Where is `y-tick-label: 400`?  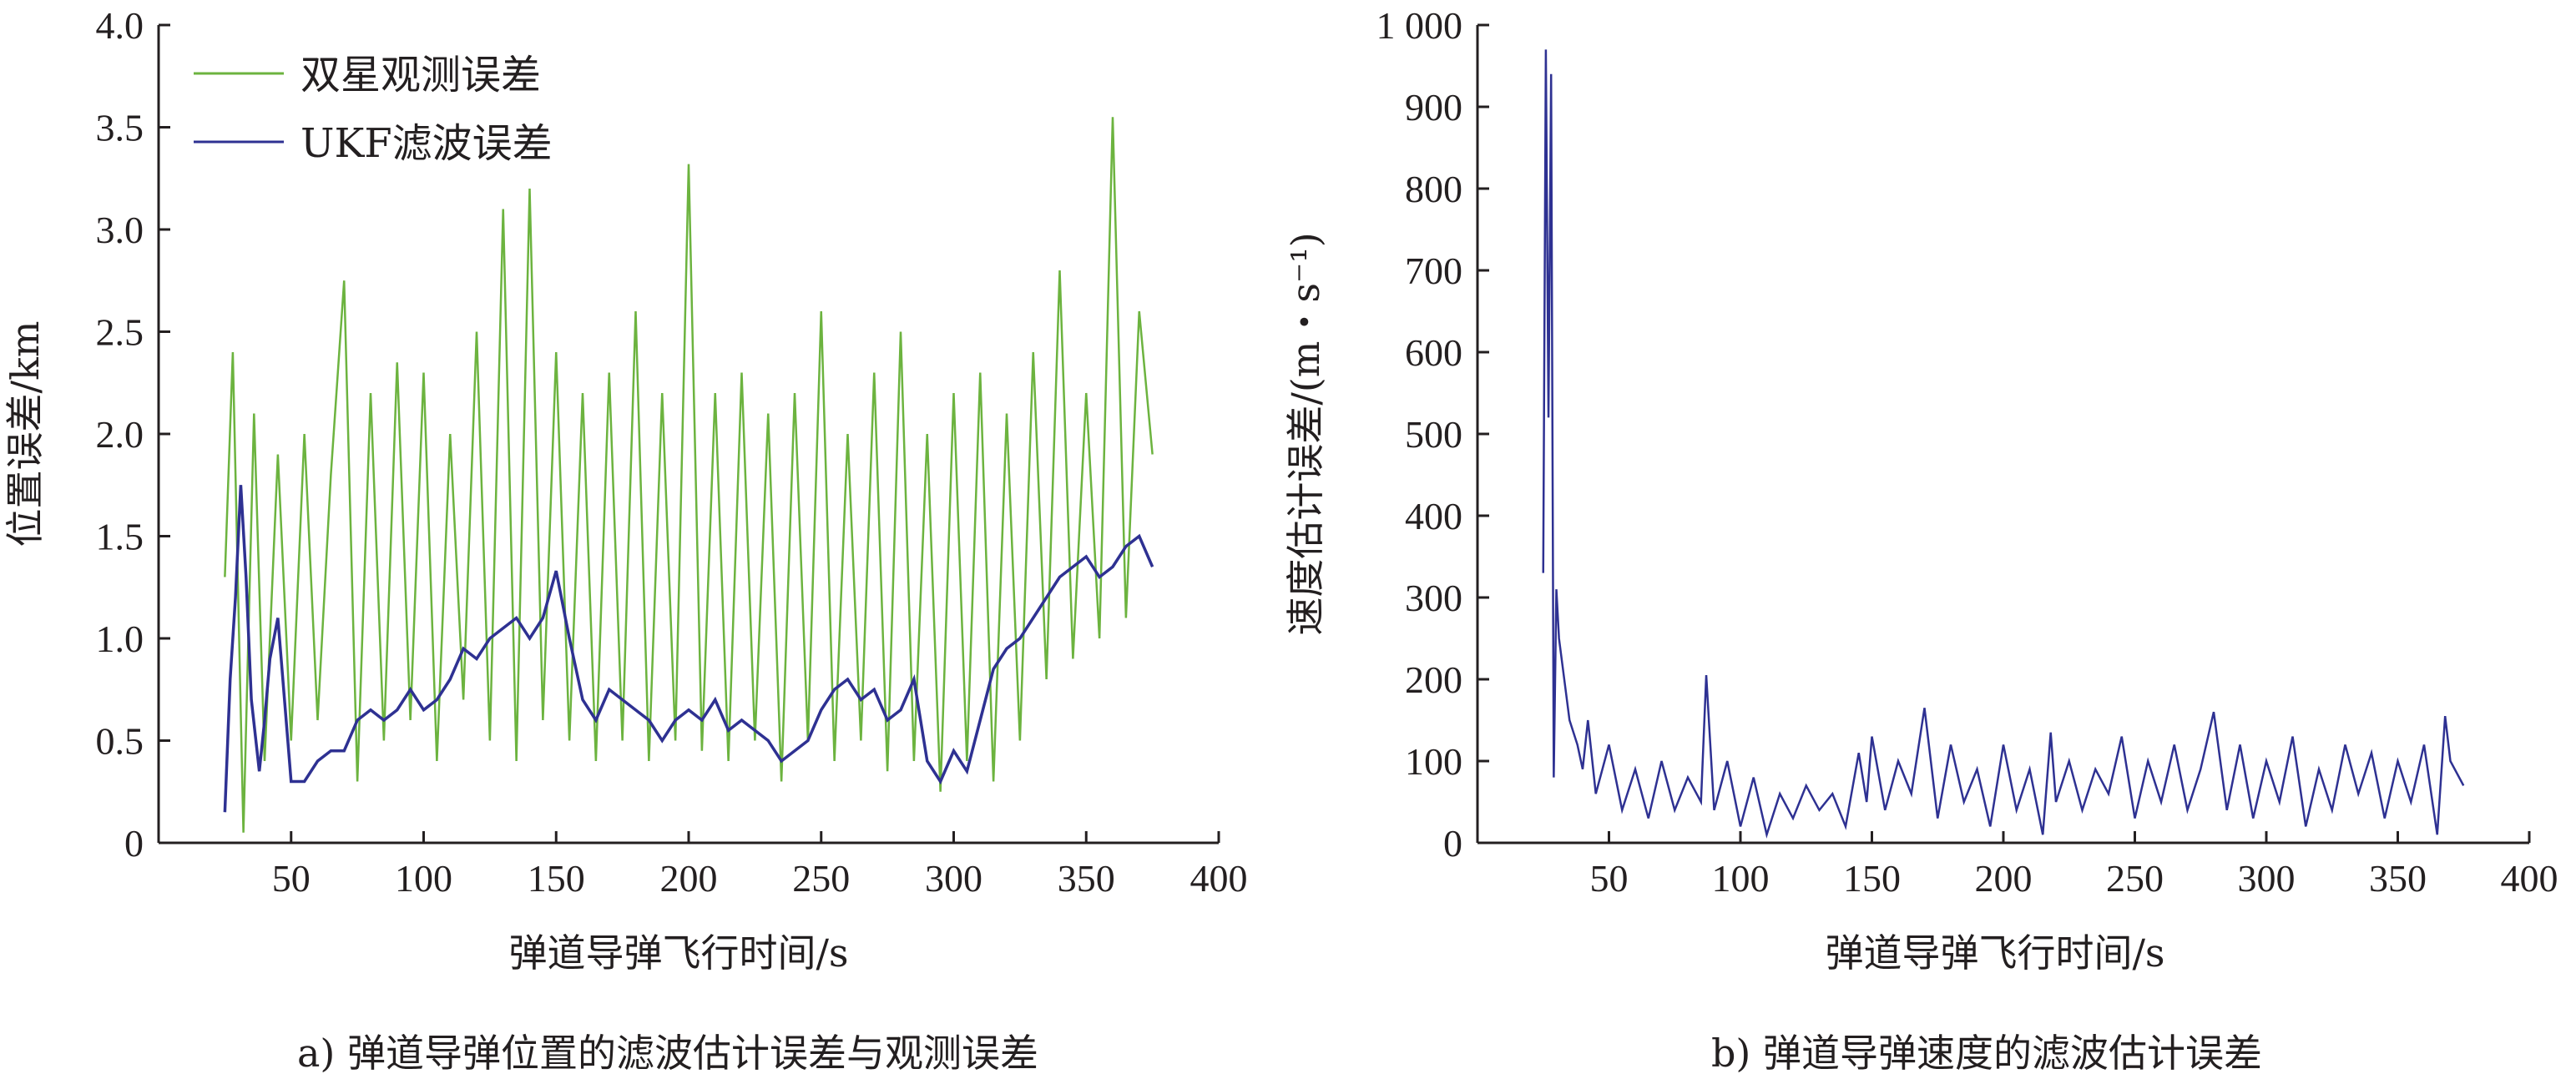
y-tick-label: 400 is located at coordinates (1433, 516).